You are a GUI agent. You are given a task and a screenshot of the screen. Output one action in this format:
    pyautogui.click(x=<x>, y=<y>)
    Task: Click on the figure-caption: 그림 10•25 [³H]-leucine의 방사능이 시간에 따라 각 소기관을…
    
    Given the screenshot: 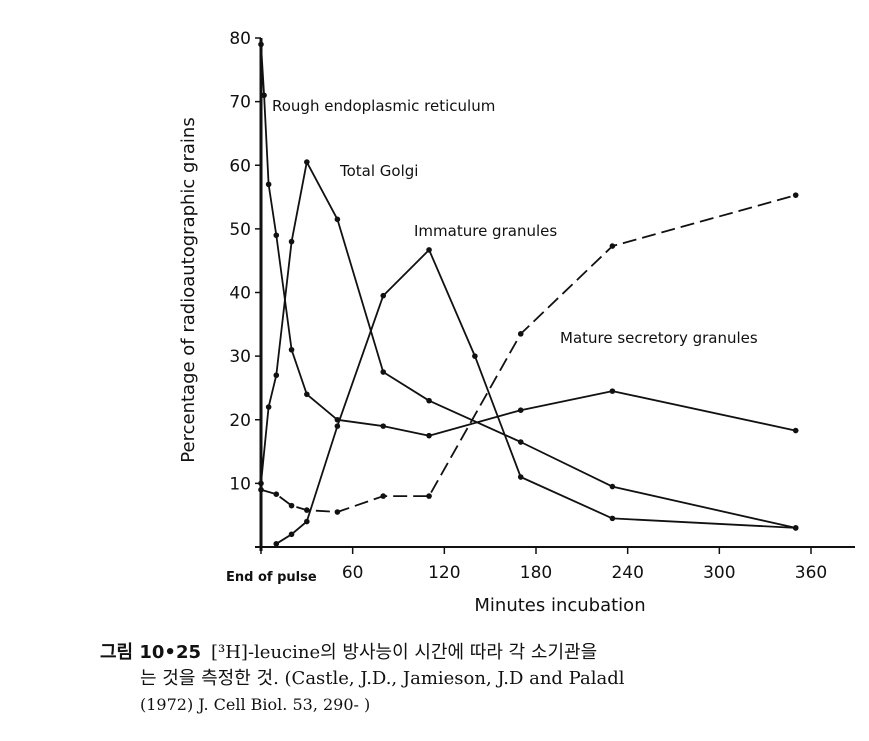 What is the action you would take?
    pyautogui.click(x=480, y=679)
    